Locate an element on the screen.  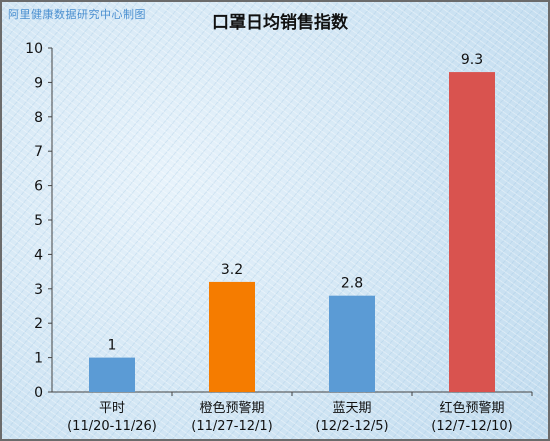
y-tick-label: 4 is located at coordinates (38, 255).